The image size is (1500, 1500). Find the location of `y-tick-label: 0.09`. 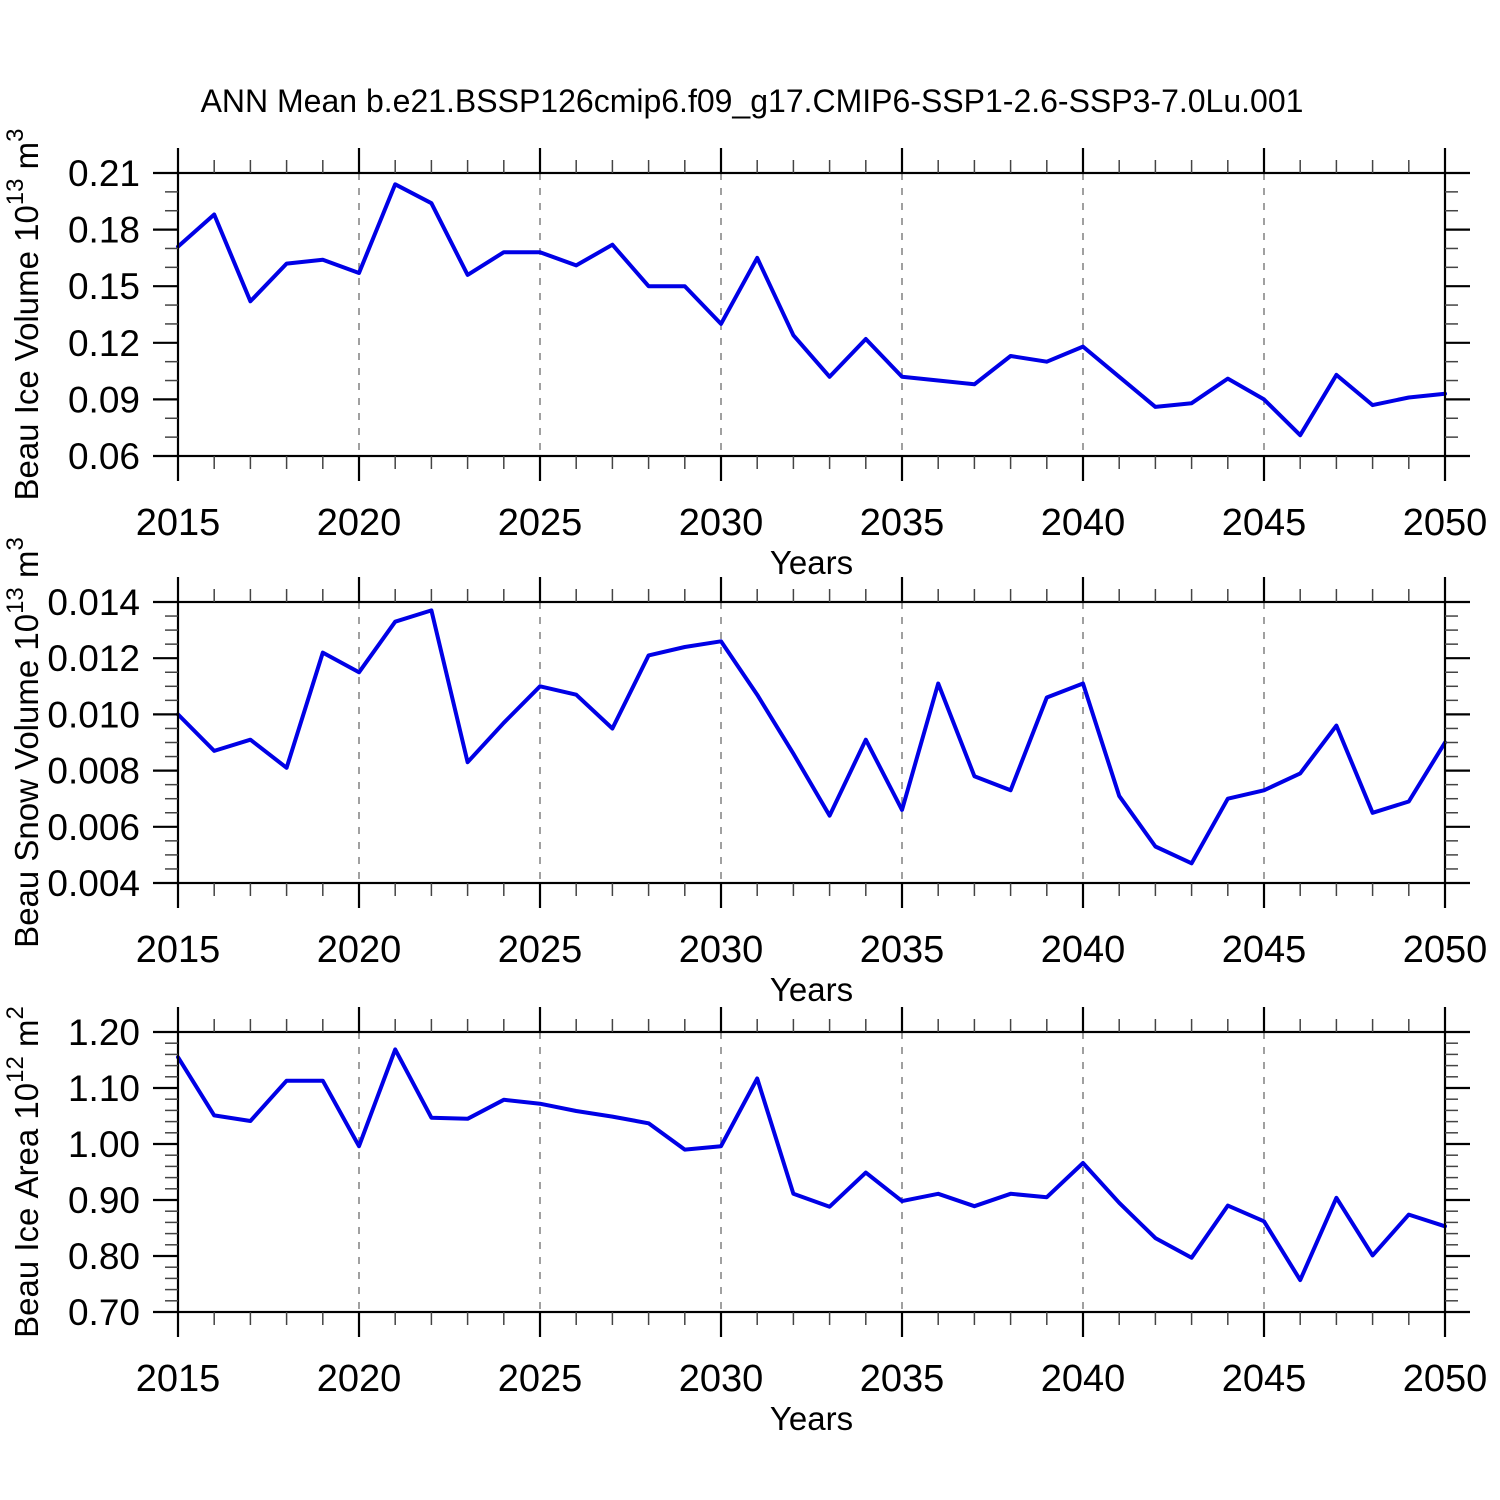

y-tick-label: 0.09 is located at coordinates (104, 399).